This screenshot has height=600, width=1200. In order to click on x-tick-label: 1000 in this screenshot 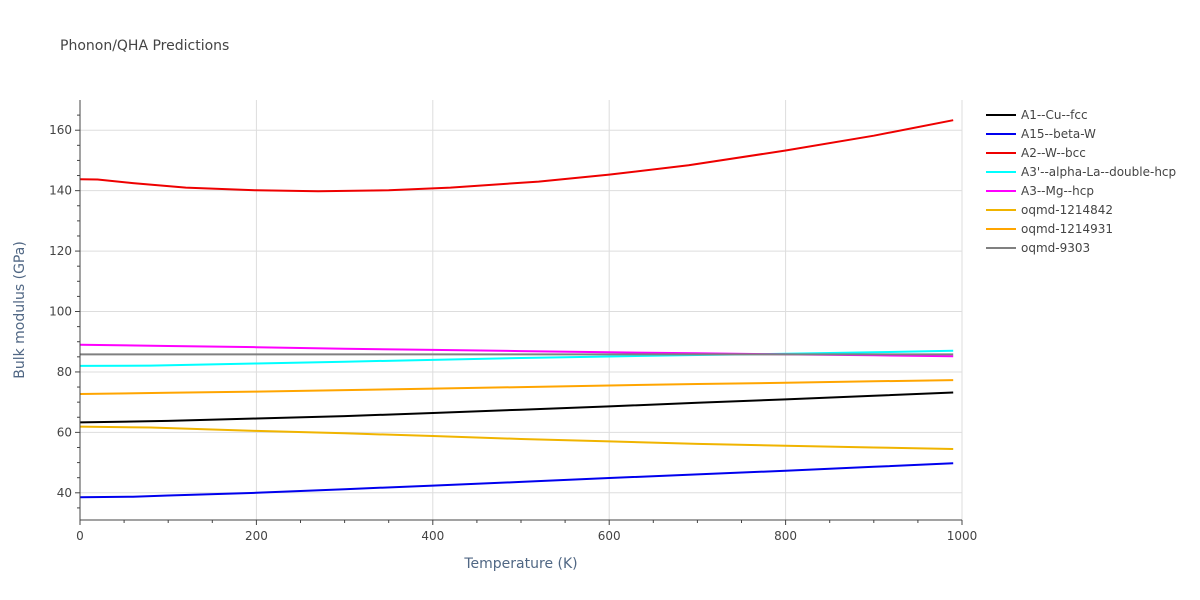, I will do `click(962, 536)`.